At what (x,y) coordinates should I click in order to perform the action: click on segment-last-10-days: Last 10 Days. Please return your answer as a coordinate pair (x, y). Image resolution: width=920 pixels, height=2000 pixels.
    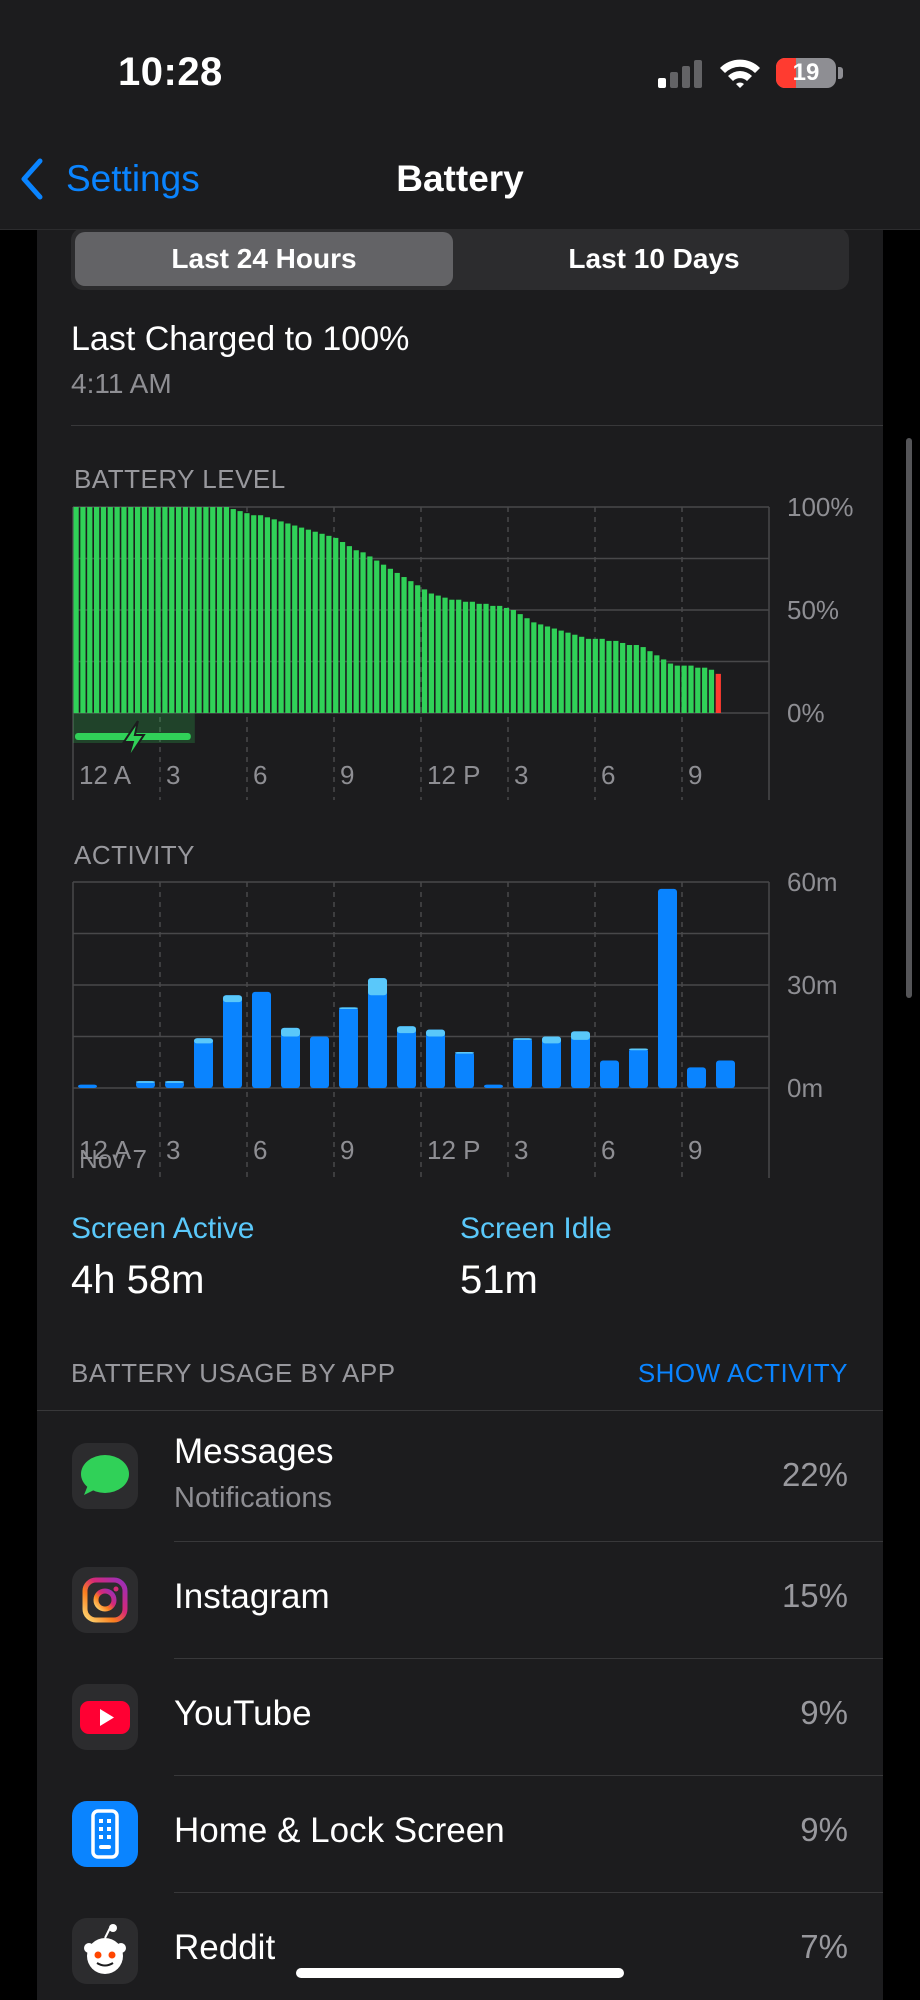
    Looking at the image, I should click on (654, 258).